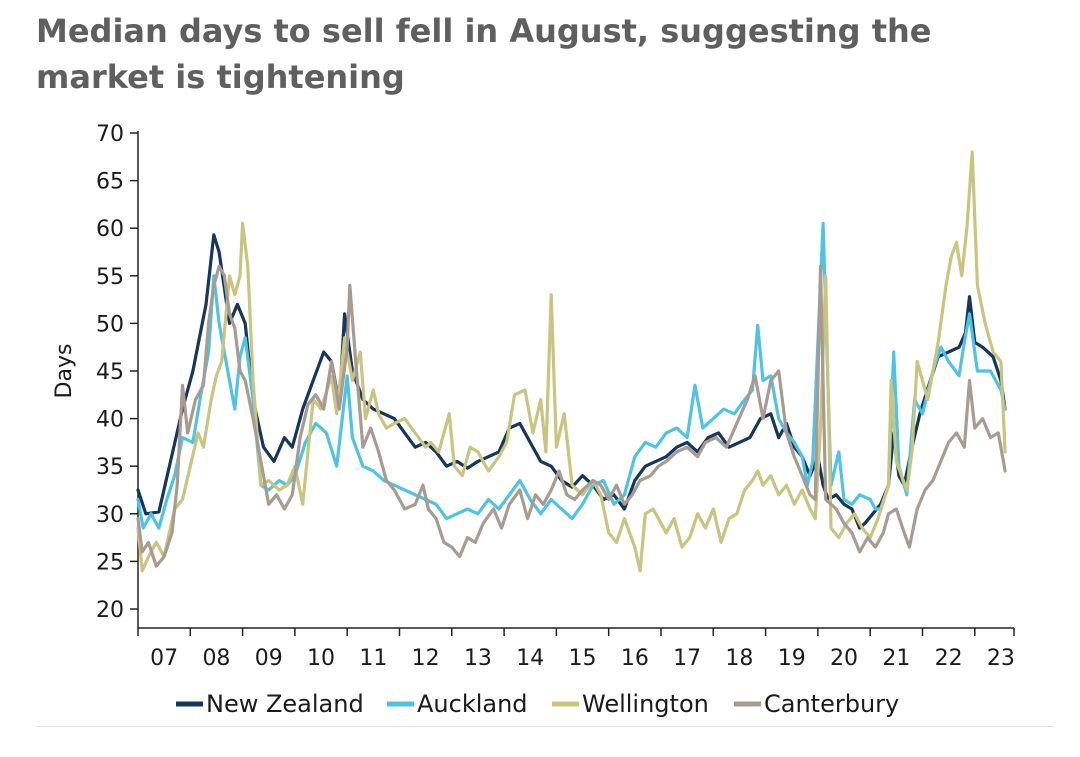 The height and width of the screenshot is (757, 1080). I want to click on y-axis-title: Days, so click(64, 371).